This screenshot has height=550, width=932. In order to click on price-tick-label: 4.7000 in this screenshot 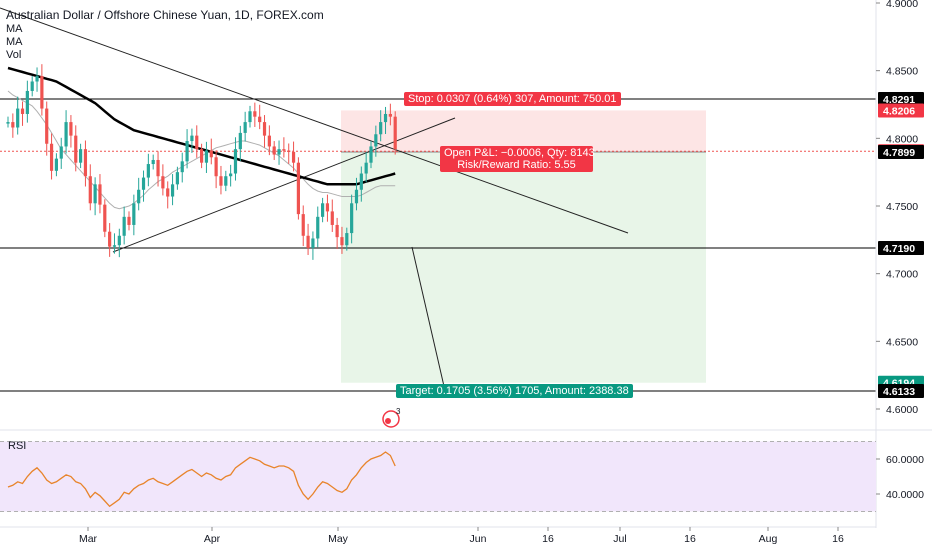, I will do `click(902, 275)`.